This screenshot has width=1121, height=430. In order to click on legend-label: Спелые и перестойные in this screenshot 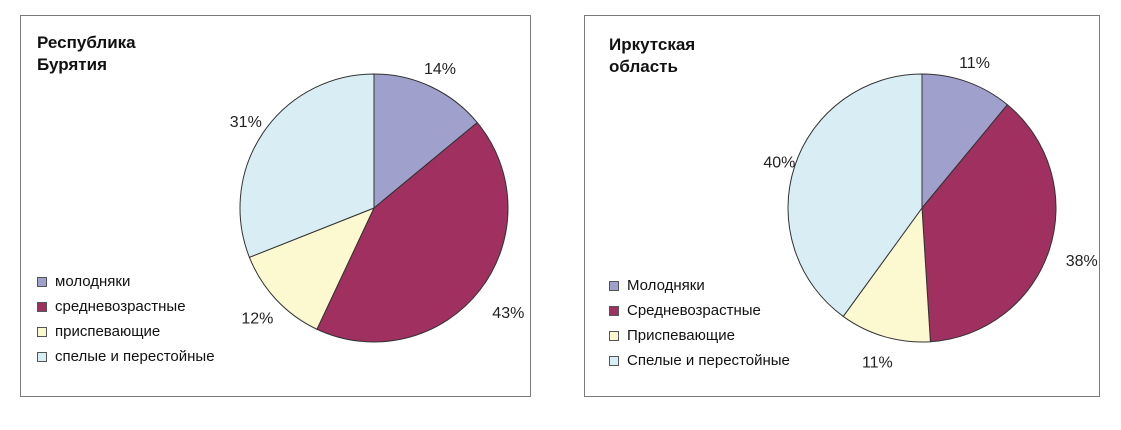, I will do `click(708, 360)`.